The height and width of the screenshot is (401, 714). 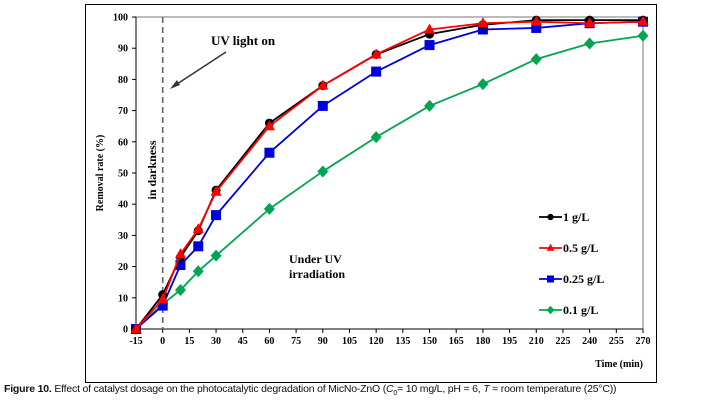 What do you see at coordinates (269, 341) in the screenshot?
I see `x-tick-label: 60` at bounding box center [269, 341].